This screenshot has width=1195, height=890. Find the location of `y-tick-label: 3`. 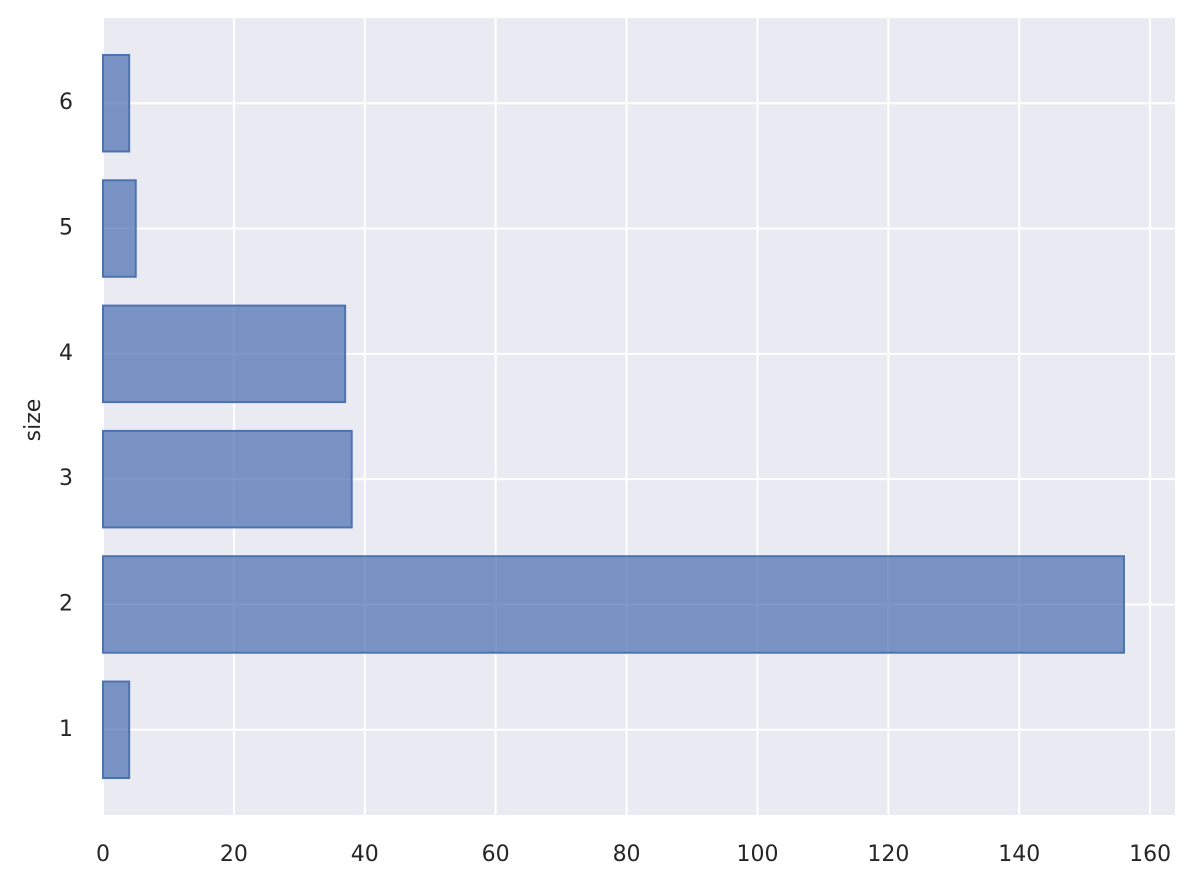

y-tick-label: 3 is located at coordinates (66, 478).